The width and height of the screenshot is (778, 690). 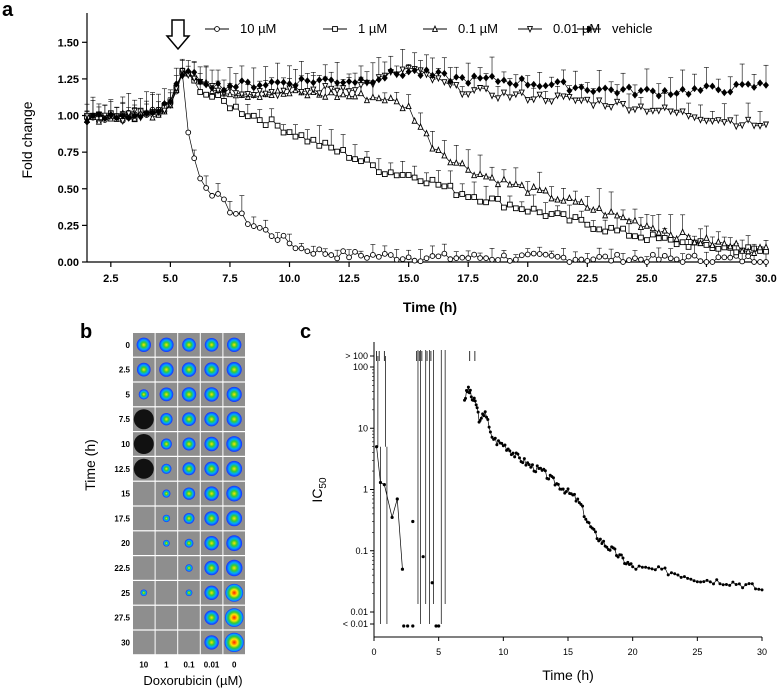 What do you see at coordinates (305, 332) in the screenshot?
I see `panel-c-letter: c` at bounding box center [305, 332].